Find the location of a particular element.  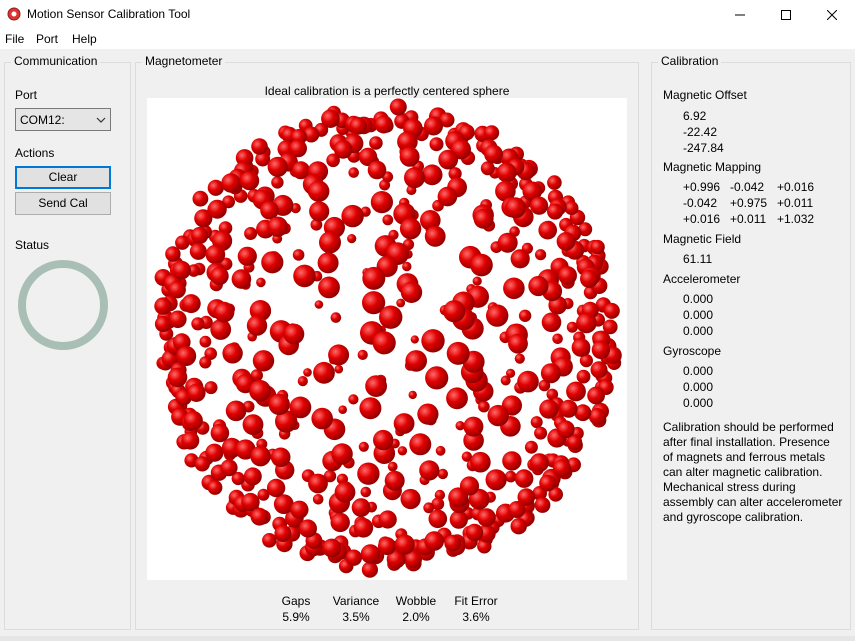

send-cal-button: Send Cal is located at coordinates (63, 203).